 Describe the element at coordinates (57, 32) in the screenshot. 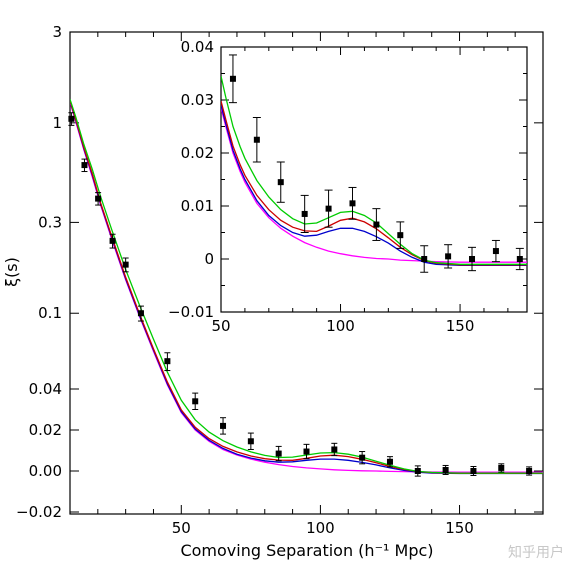

I see `main-y-tick-label: 3` at that location.